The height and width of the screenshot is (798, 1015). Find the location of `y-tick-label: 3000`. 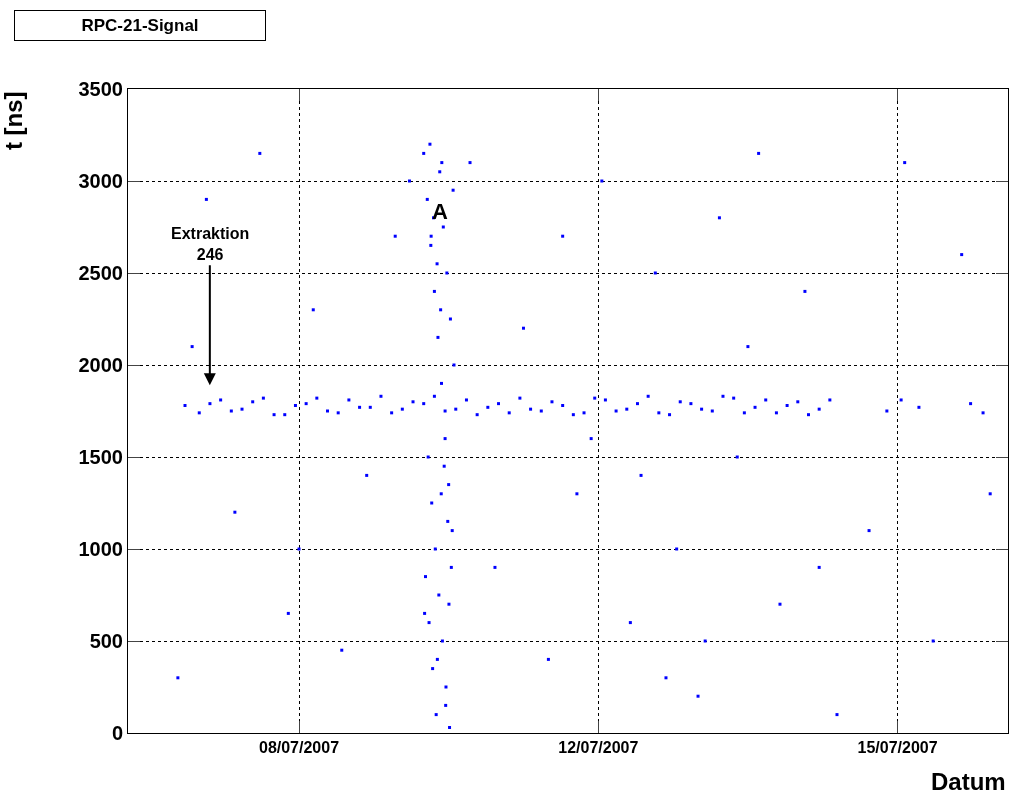

y-tick-label: 3000 is located at coordinates (100, 181).